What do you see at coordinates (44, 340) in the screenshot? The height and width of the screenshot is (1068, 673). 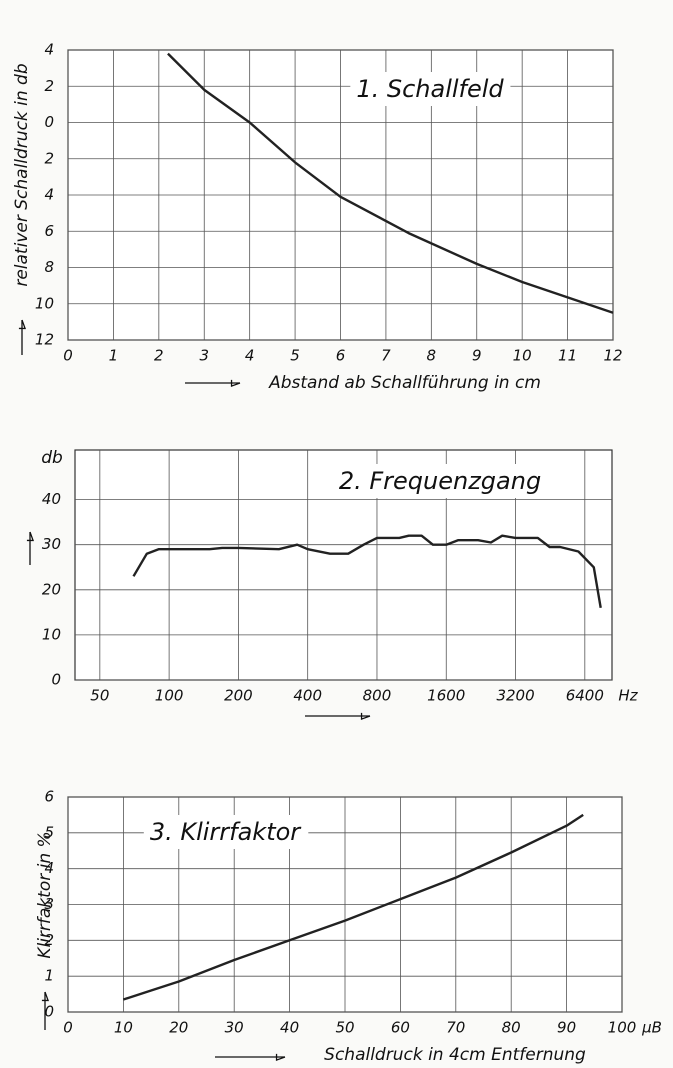 I see `y-tick-label: 12` at bounding box center [44, 340].